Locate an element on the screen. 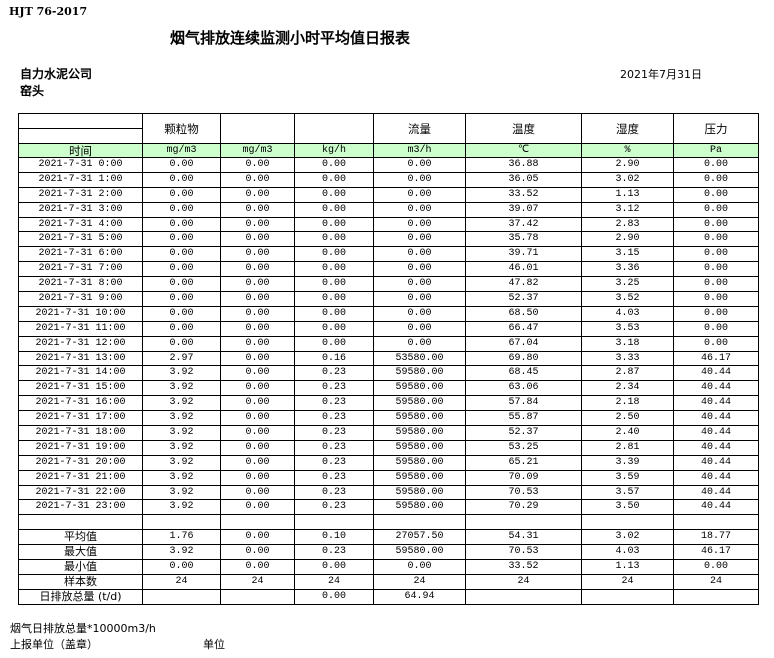  time-cell: 2021-7-31 12:00 is located at coordinates (80, 343).